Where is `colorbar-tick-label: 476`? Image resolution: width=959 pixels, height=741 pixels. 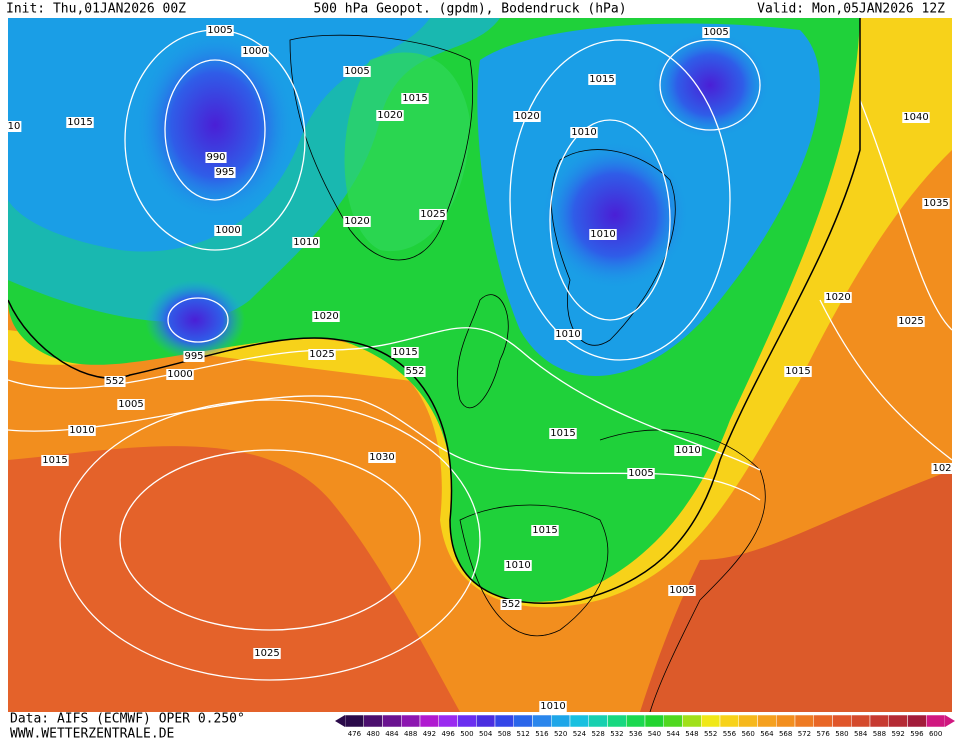 colorbar-tick-label: 476 is located at coordinates (355, 734).